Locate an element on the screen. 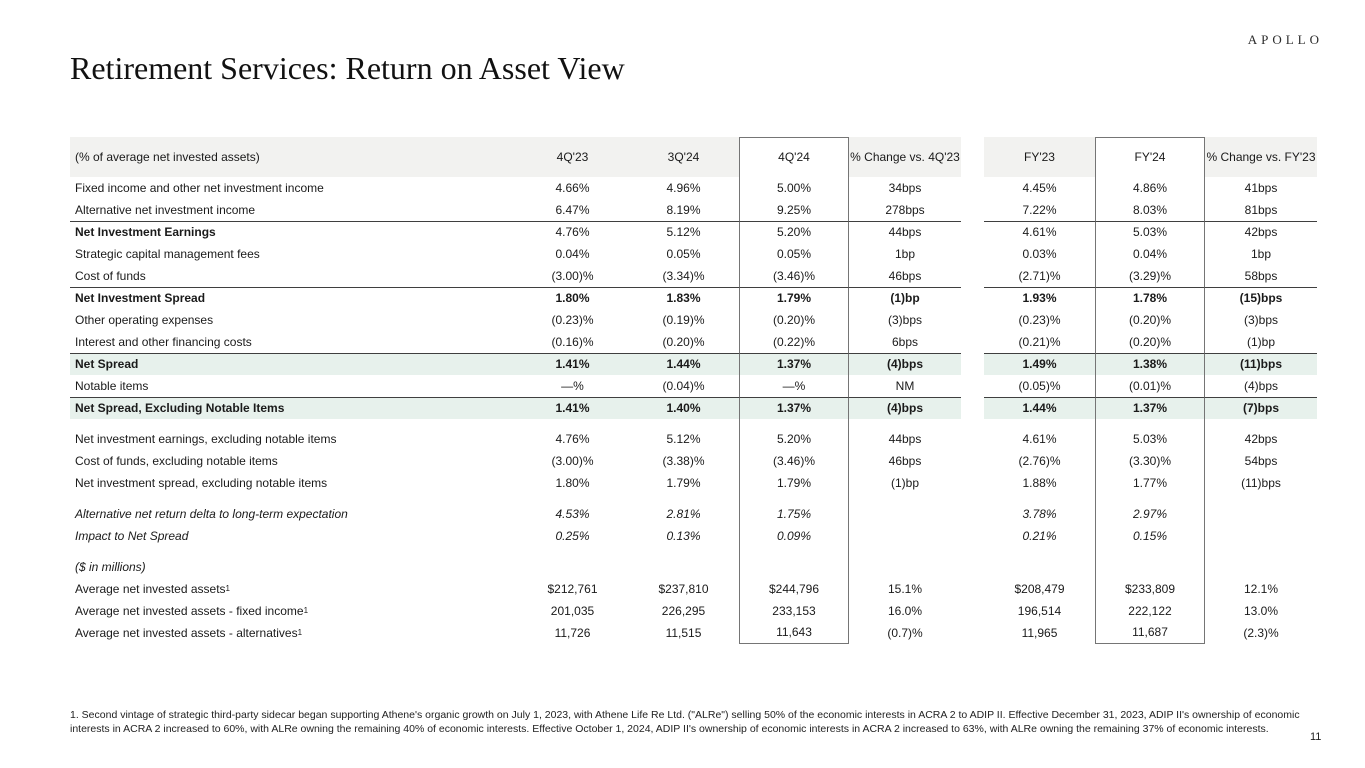 Image resolution: width=1365 pixels, height=768 pixels. cell-value: 1.44% is located at coordinates (683, 364).